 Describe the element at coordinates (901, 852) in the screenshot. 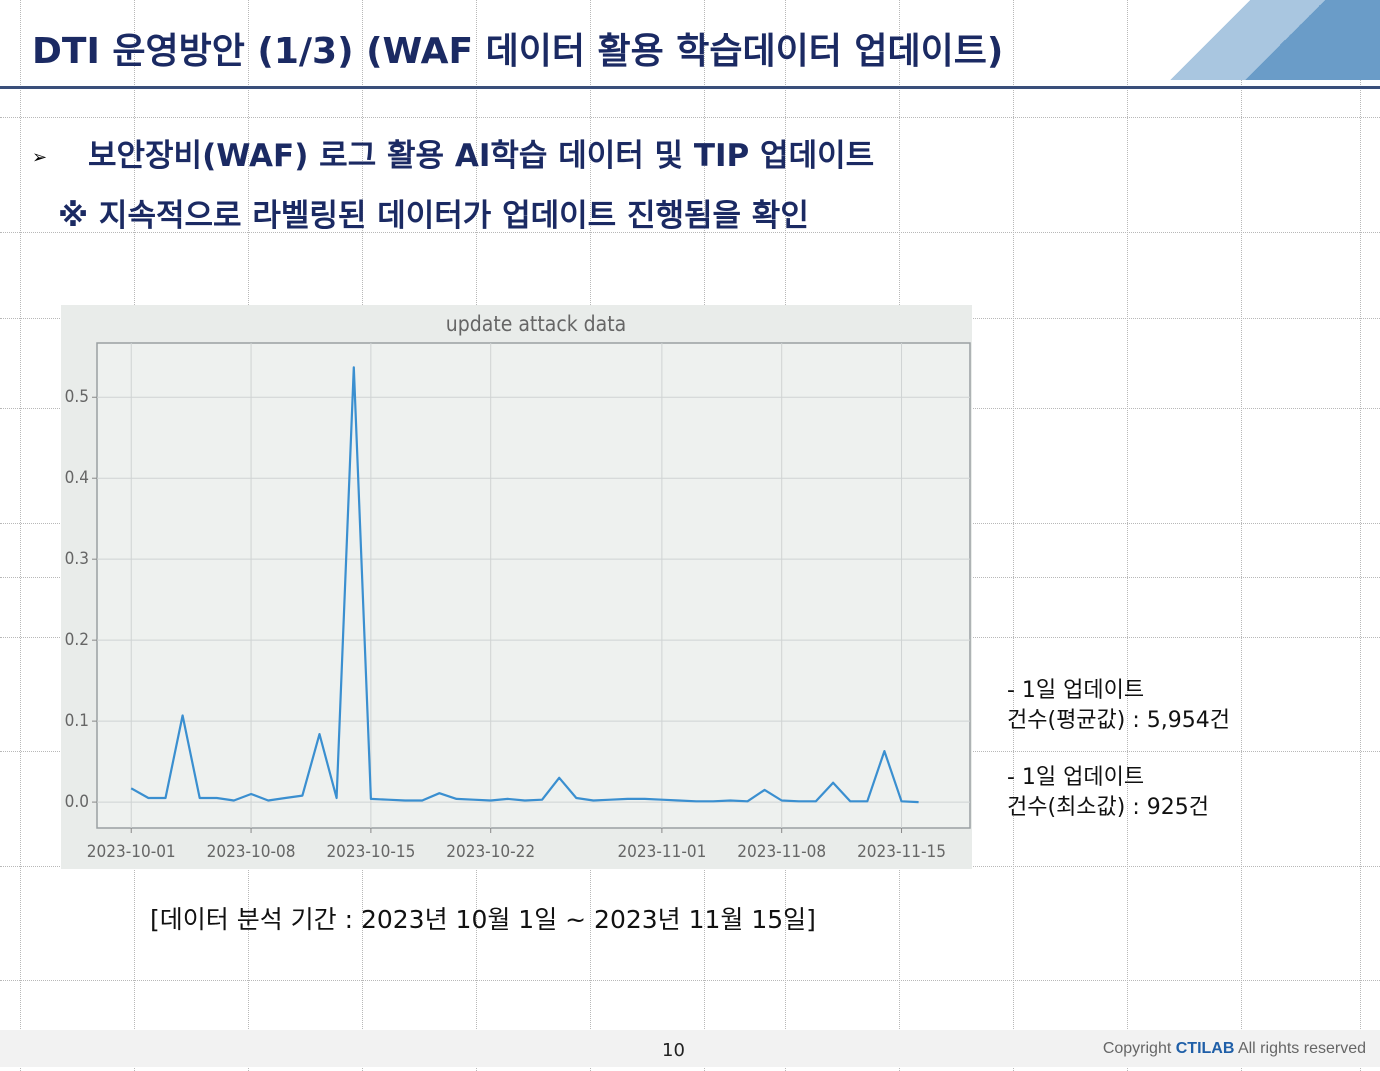

I see `x-tick-label: 2023-11-15` at that location.